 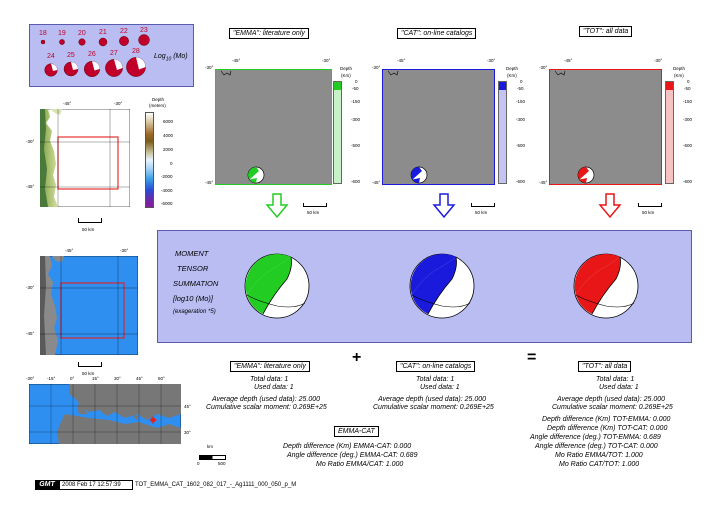 I want to click on footer-timestamp: 2008 Feb 17 12:57:39, so click(x=96, y=485).